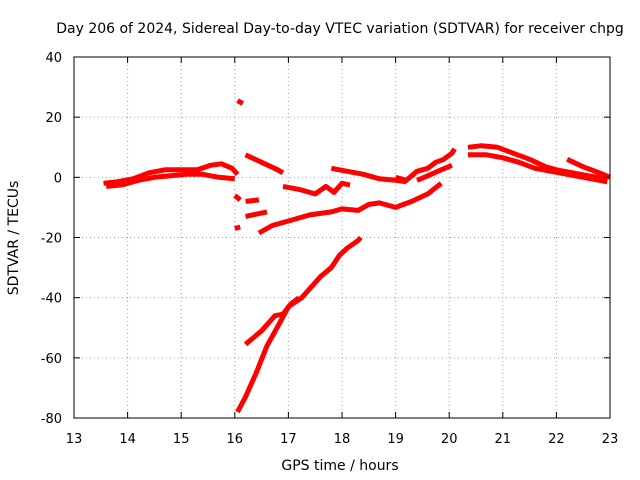 Image resolution: width=640 pixels, height=480 pixels. What do you see at coordinates (127, 439) in the screenshot?
I see `x-tick-label: 14` at bounding box center [127, 439].